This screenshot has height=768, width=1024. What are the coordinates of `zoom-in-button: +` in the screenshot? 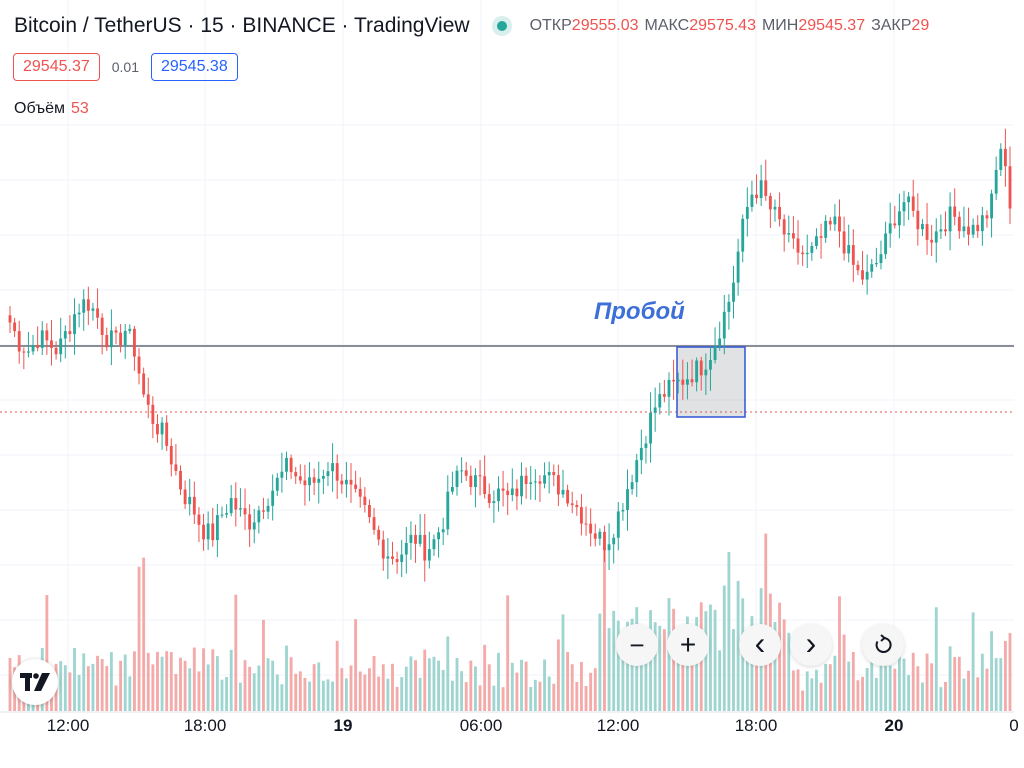 It's located at (688, 645).